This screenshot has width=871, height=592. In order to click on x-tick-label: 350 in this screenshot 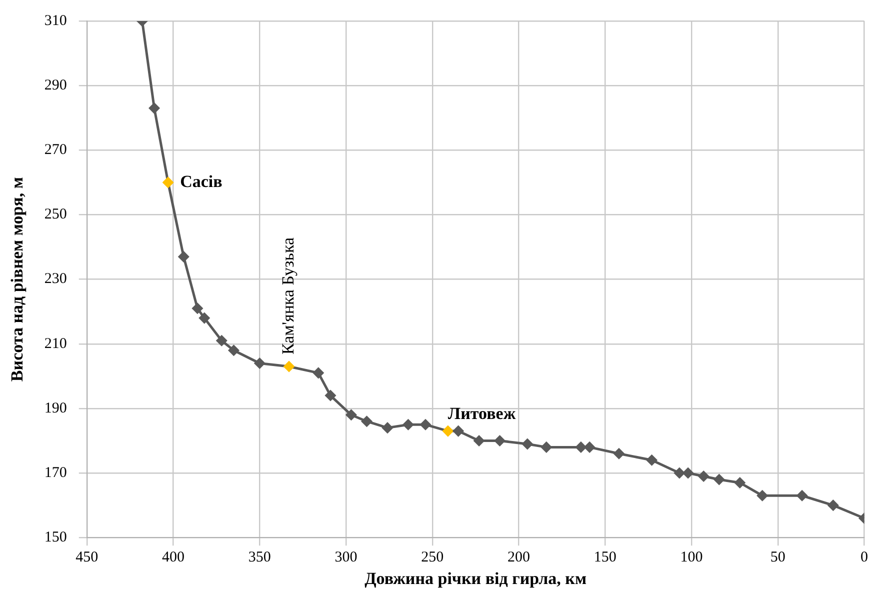, I will do `click(259, 558)`.